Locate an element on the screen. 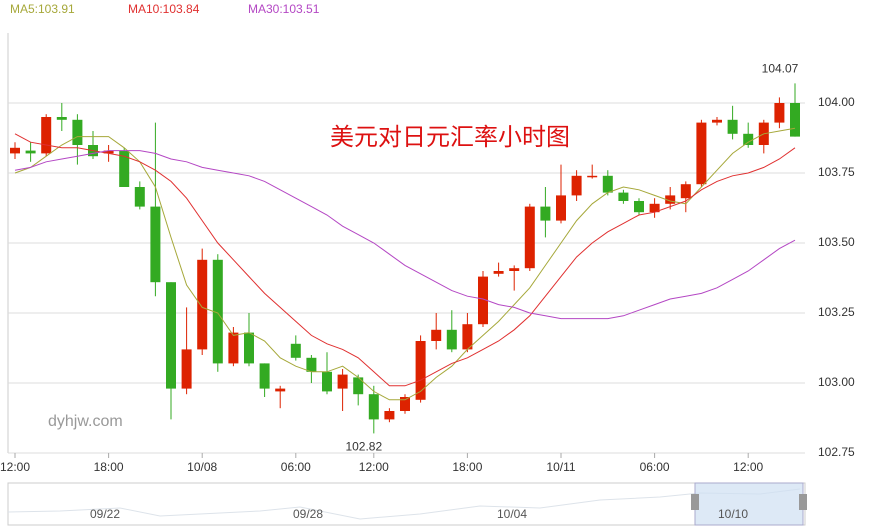  legend-label: MA5:103.91 is located at coordinates (42, 9).